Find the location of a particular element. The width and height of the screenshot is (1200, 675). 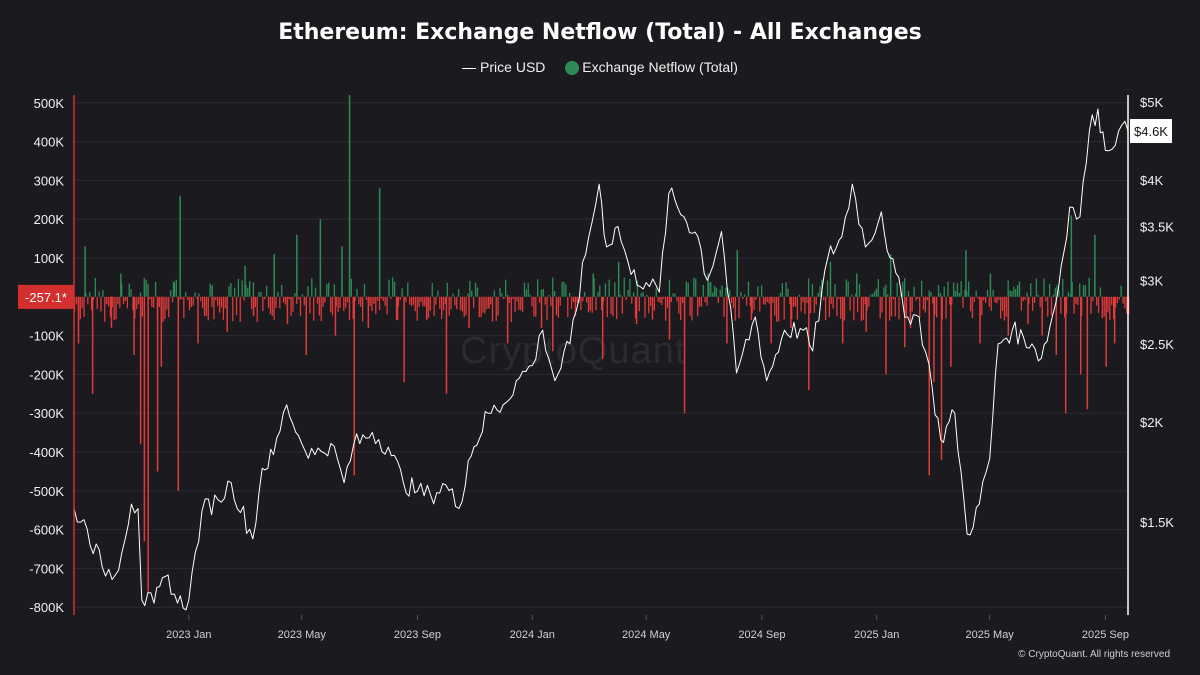

x-tick-label: 2025 May is located at coordinates (990, 635).